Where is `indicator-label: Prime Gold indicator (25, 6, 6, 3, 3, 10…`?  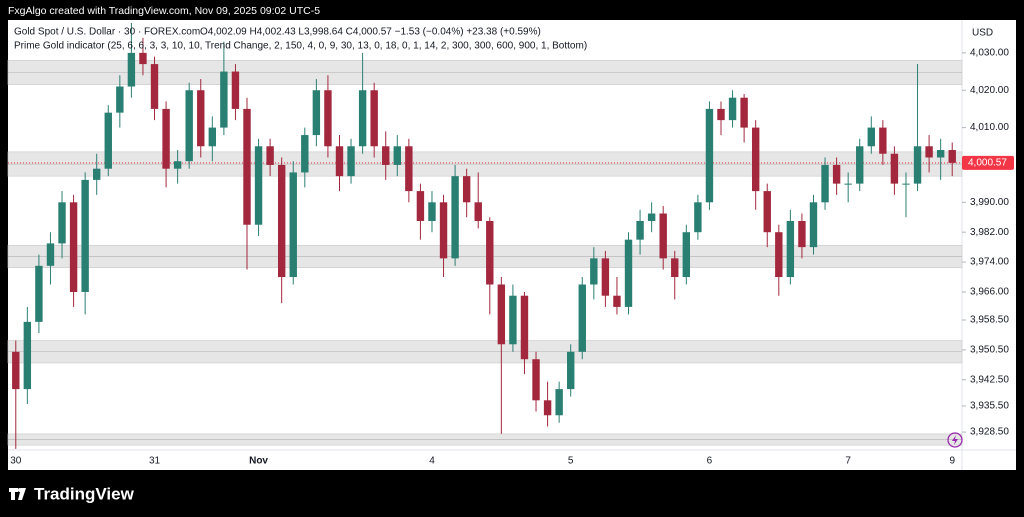
indicator-label: Prime Gold indicator (25, 6, 6, 3, 3, 10… is located at coordinates (300, 46).